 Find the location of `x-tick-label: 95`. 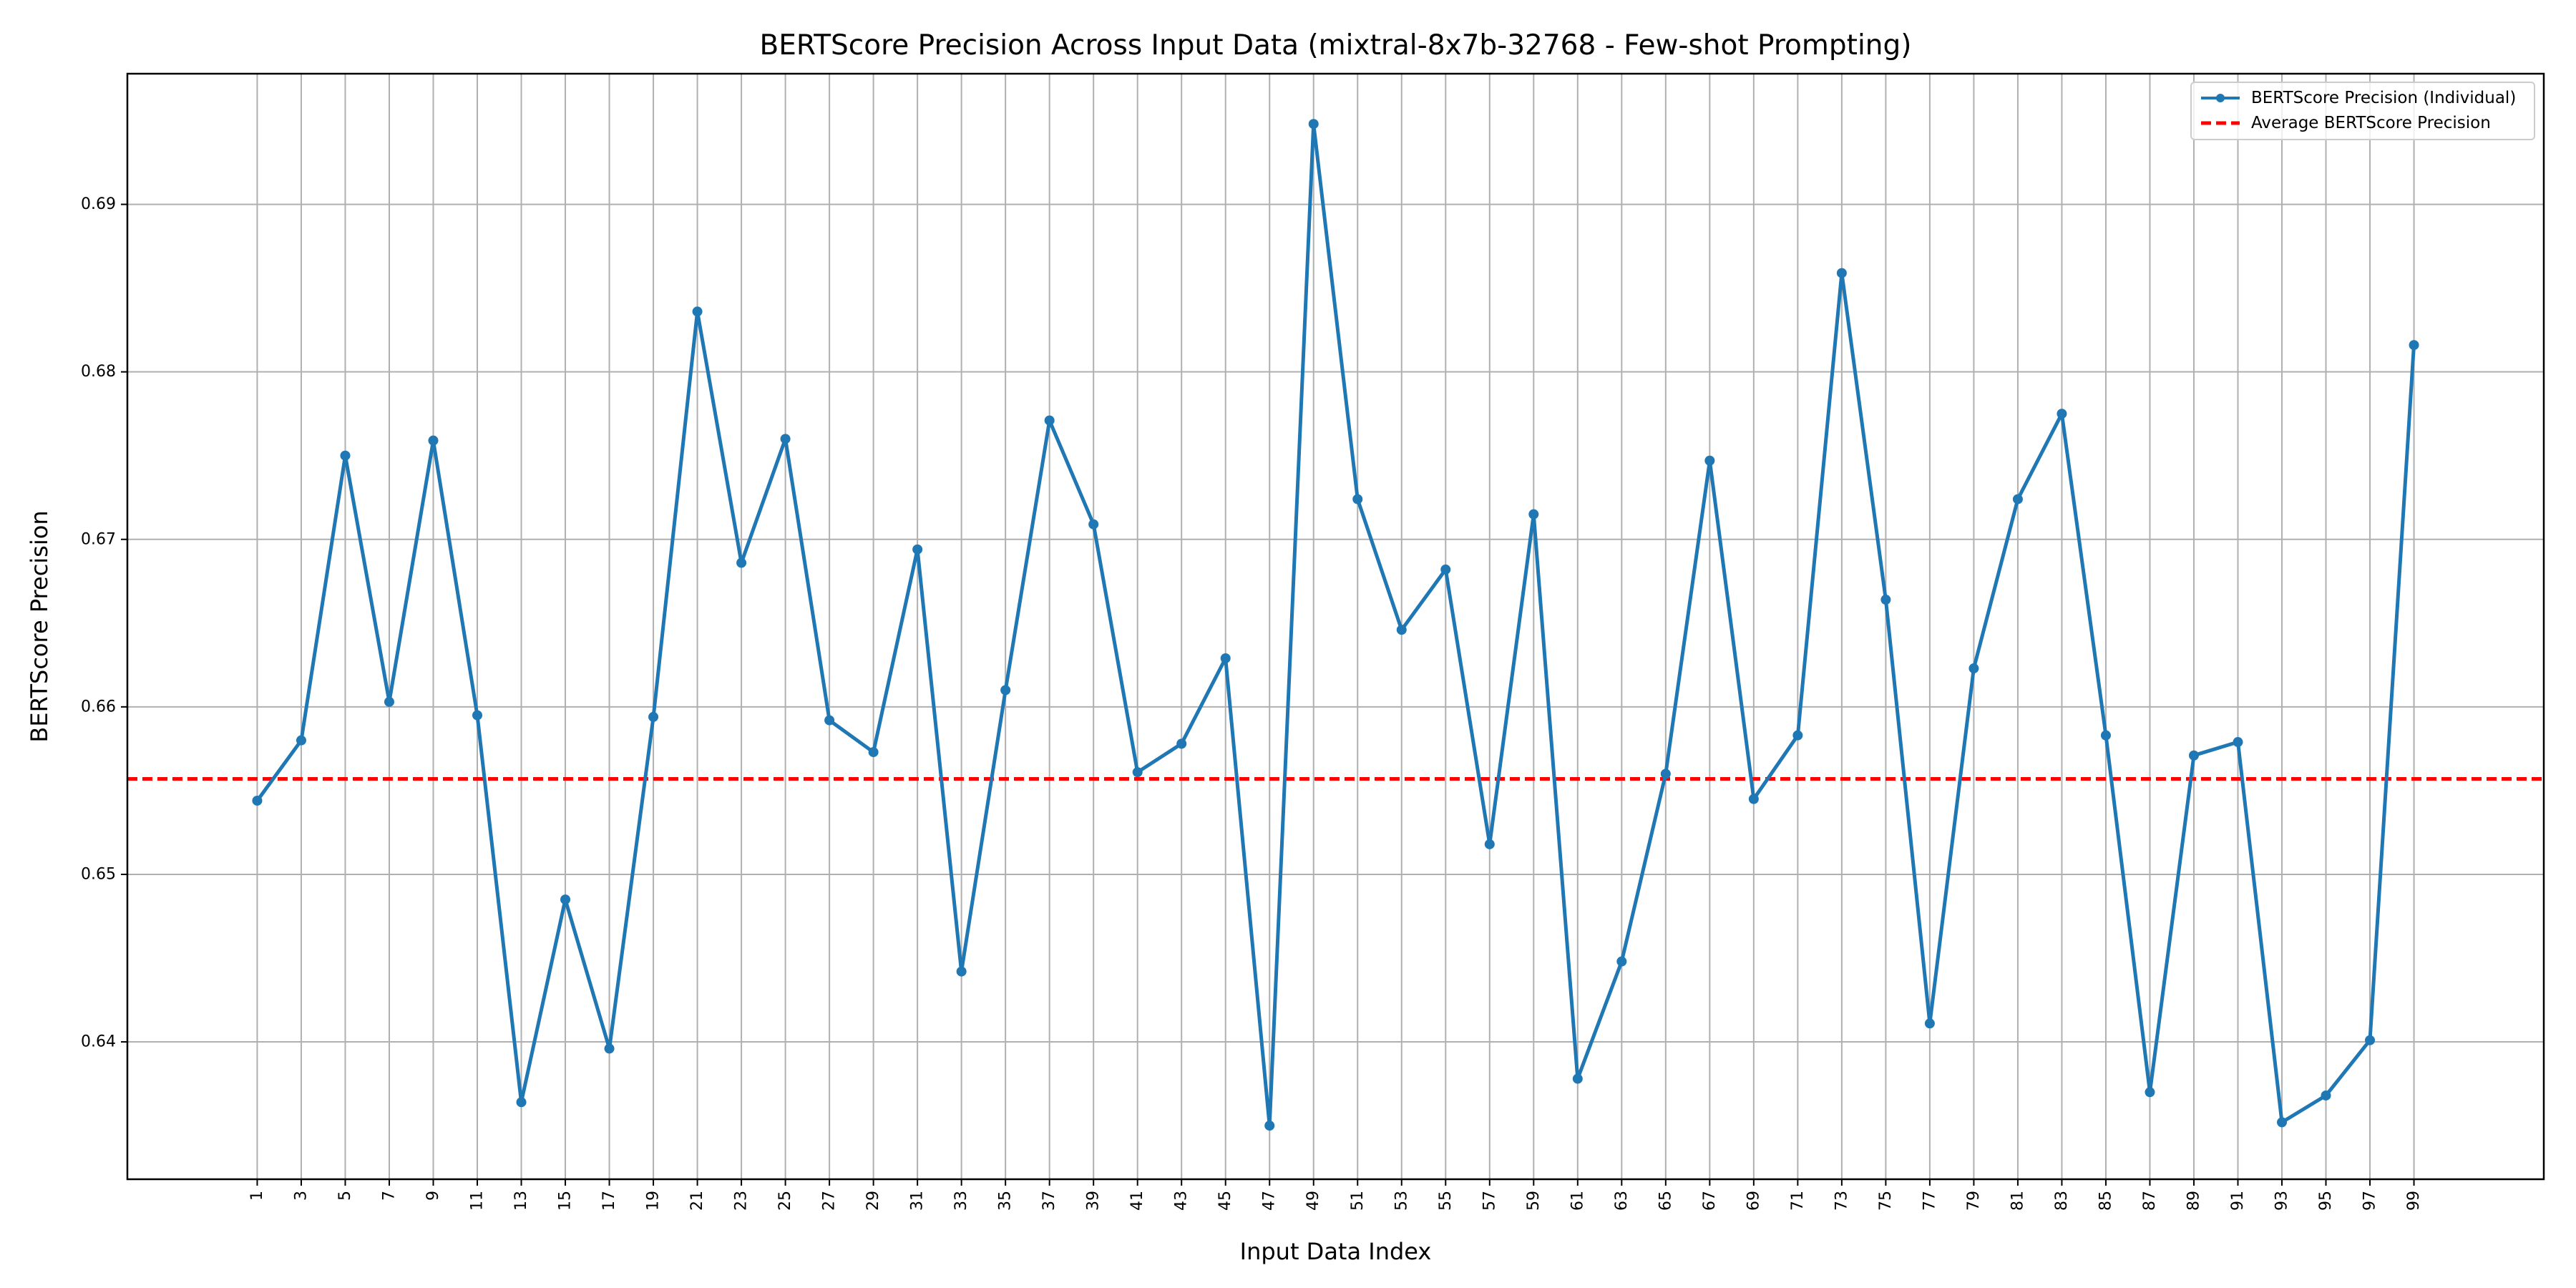

x-tick-label: 95 is located at coordinates (2326, 1201).